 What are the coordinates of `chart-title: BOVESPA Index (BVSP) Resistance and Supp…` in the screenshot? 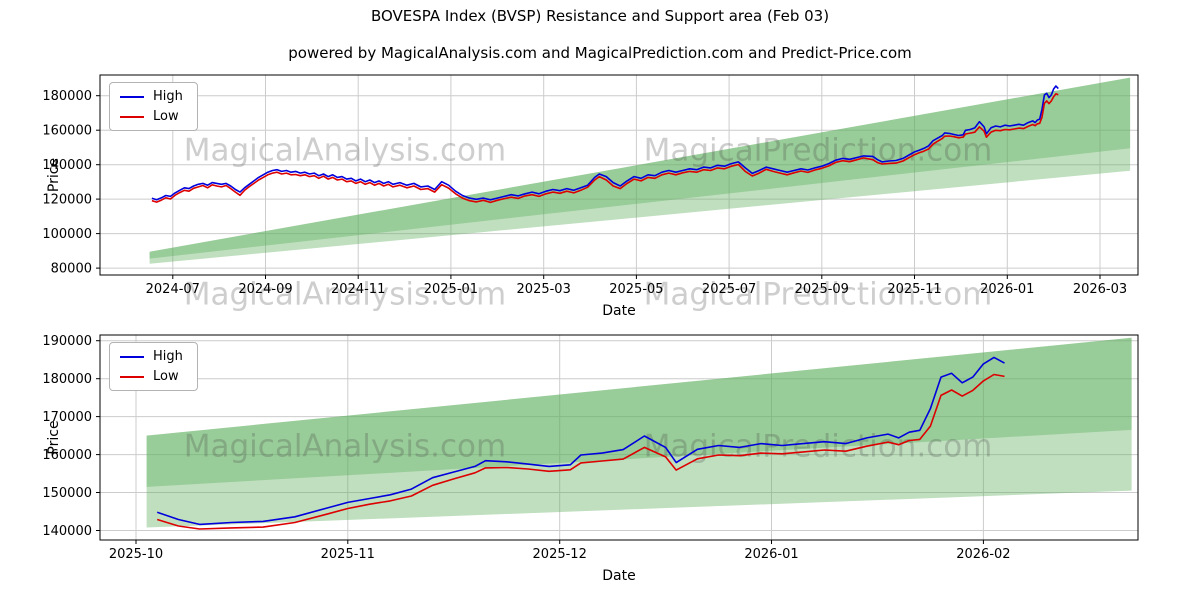 It's located at (600, 16).